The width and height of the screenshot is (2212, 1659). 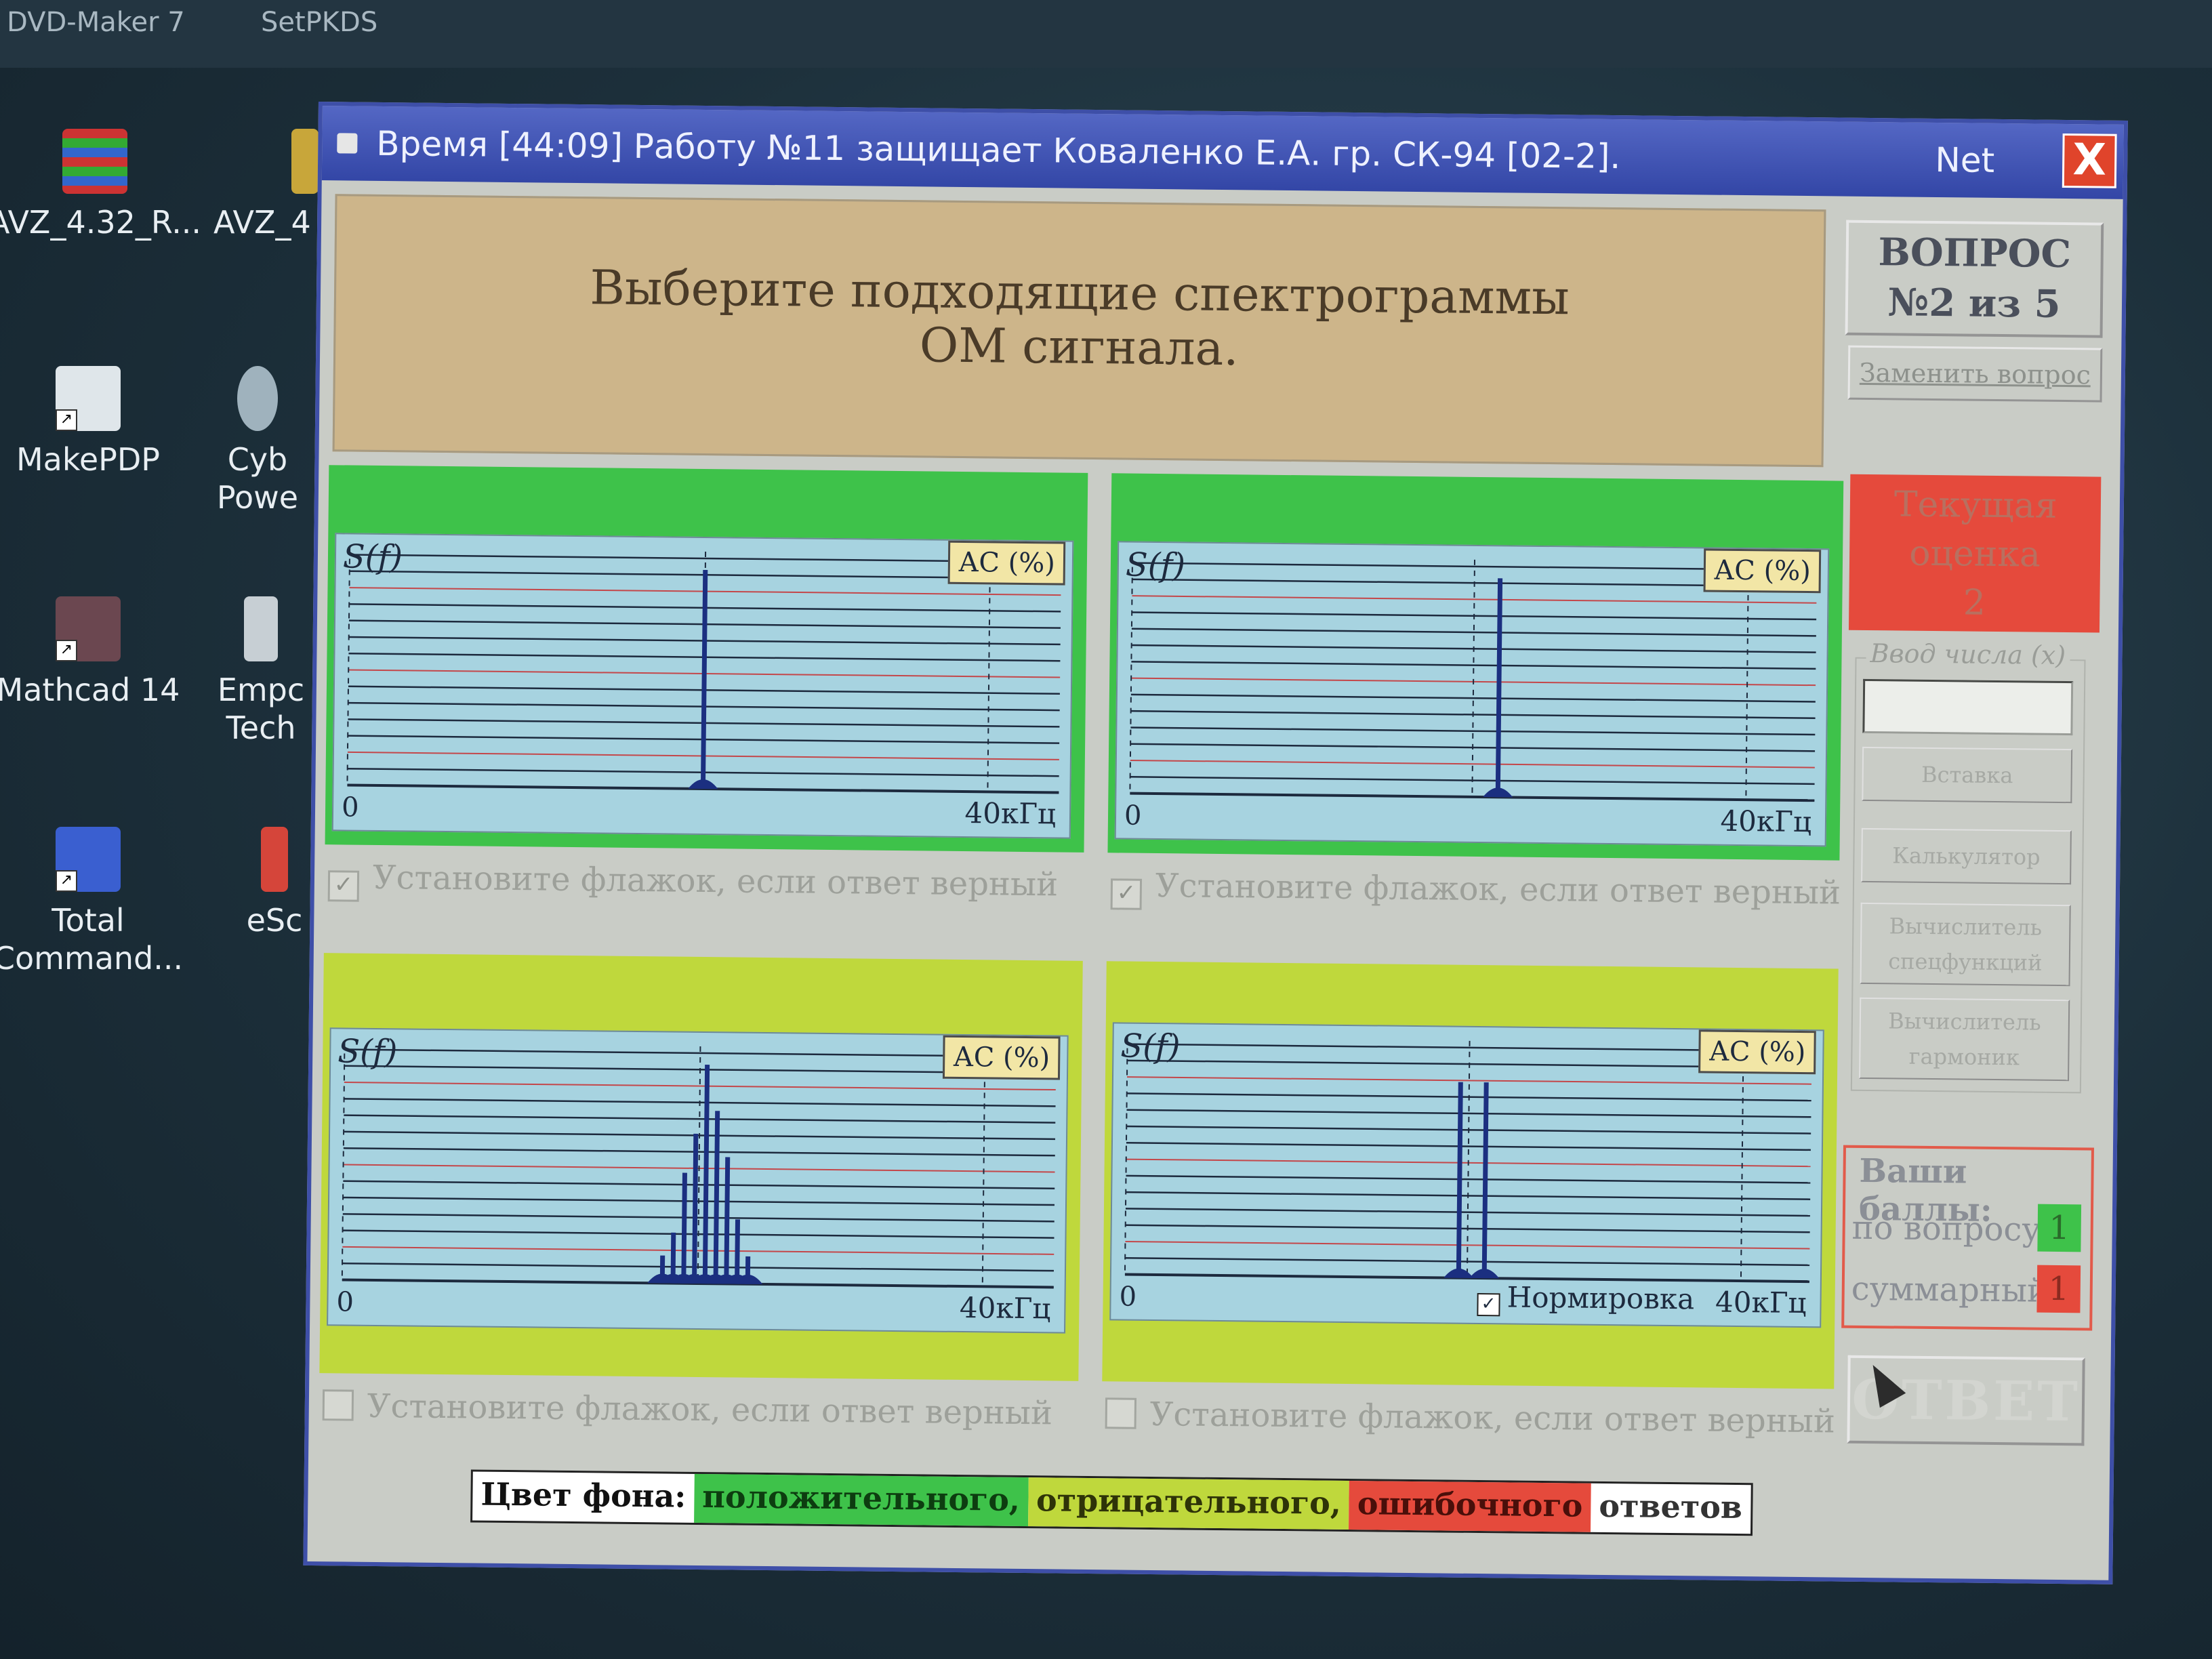 I want to click on number-input-field, so click(x=1968, y=707).